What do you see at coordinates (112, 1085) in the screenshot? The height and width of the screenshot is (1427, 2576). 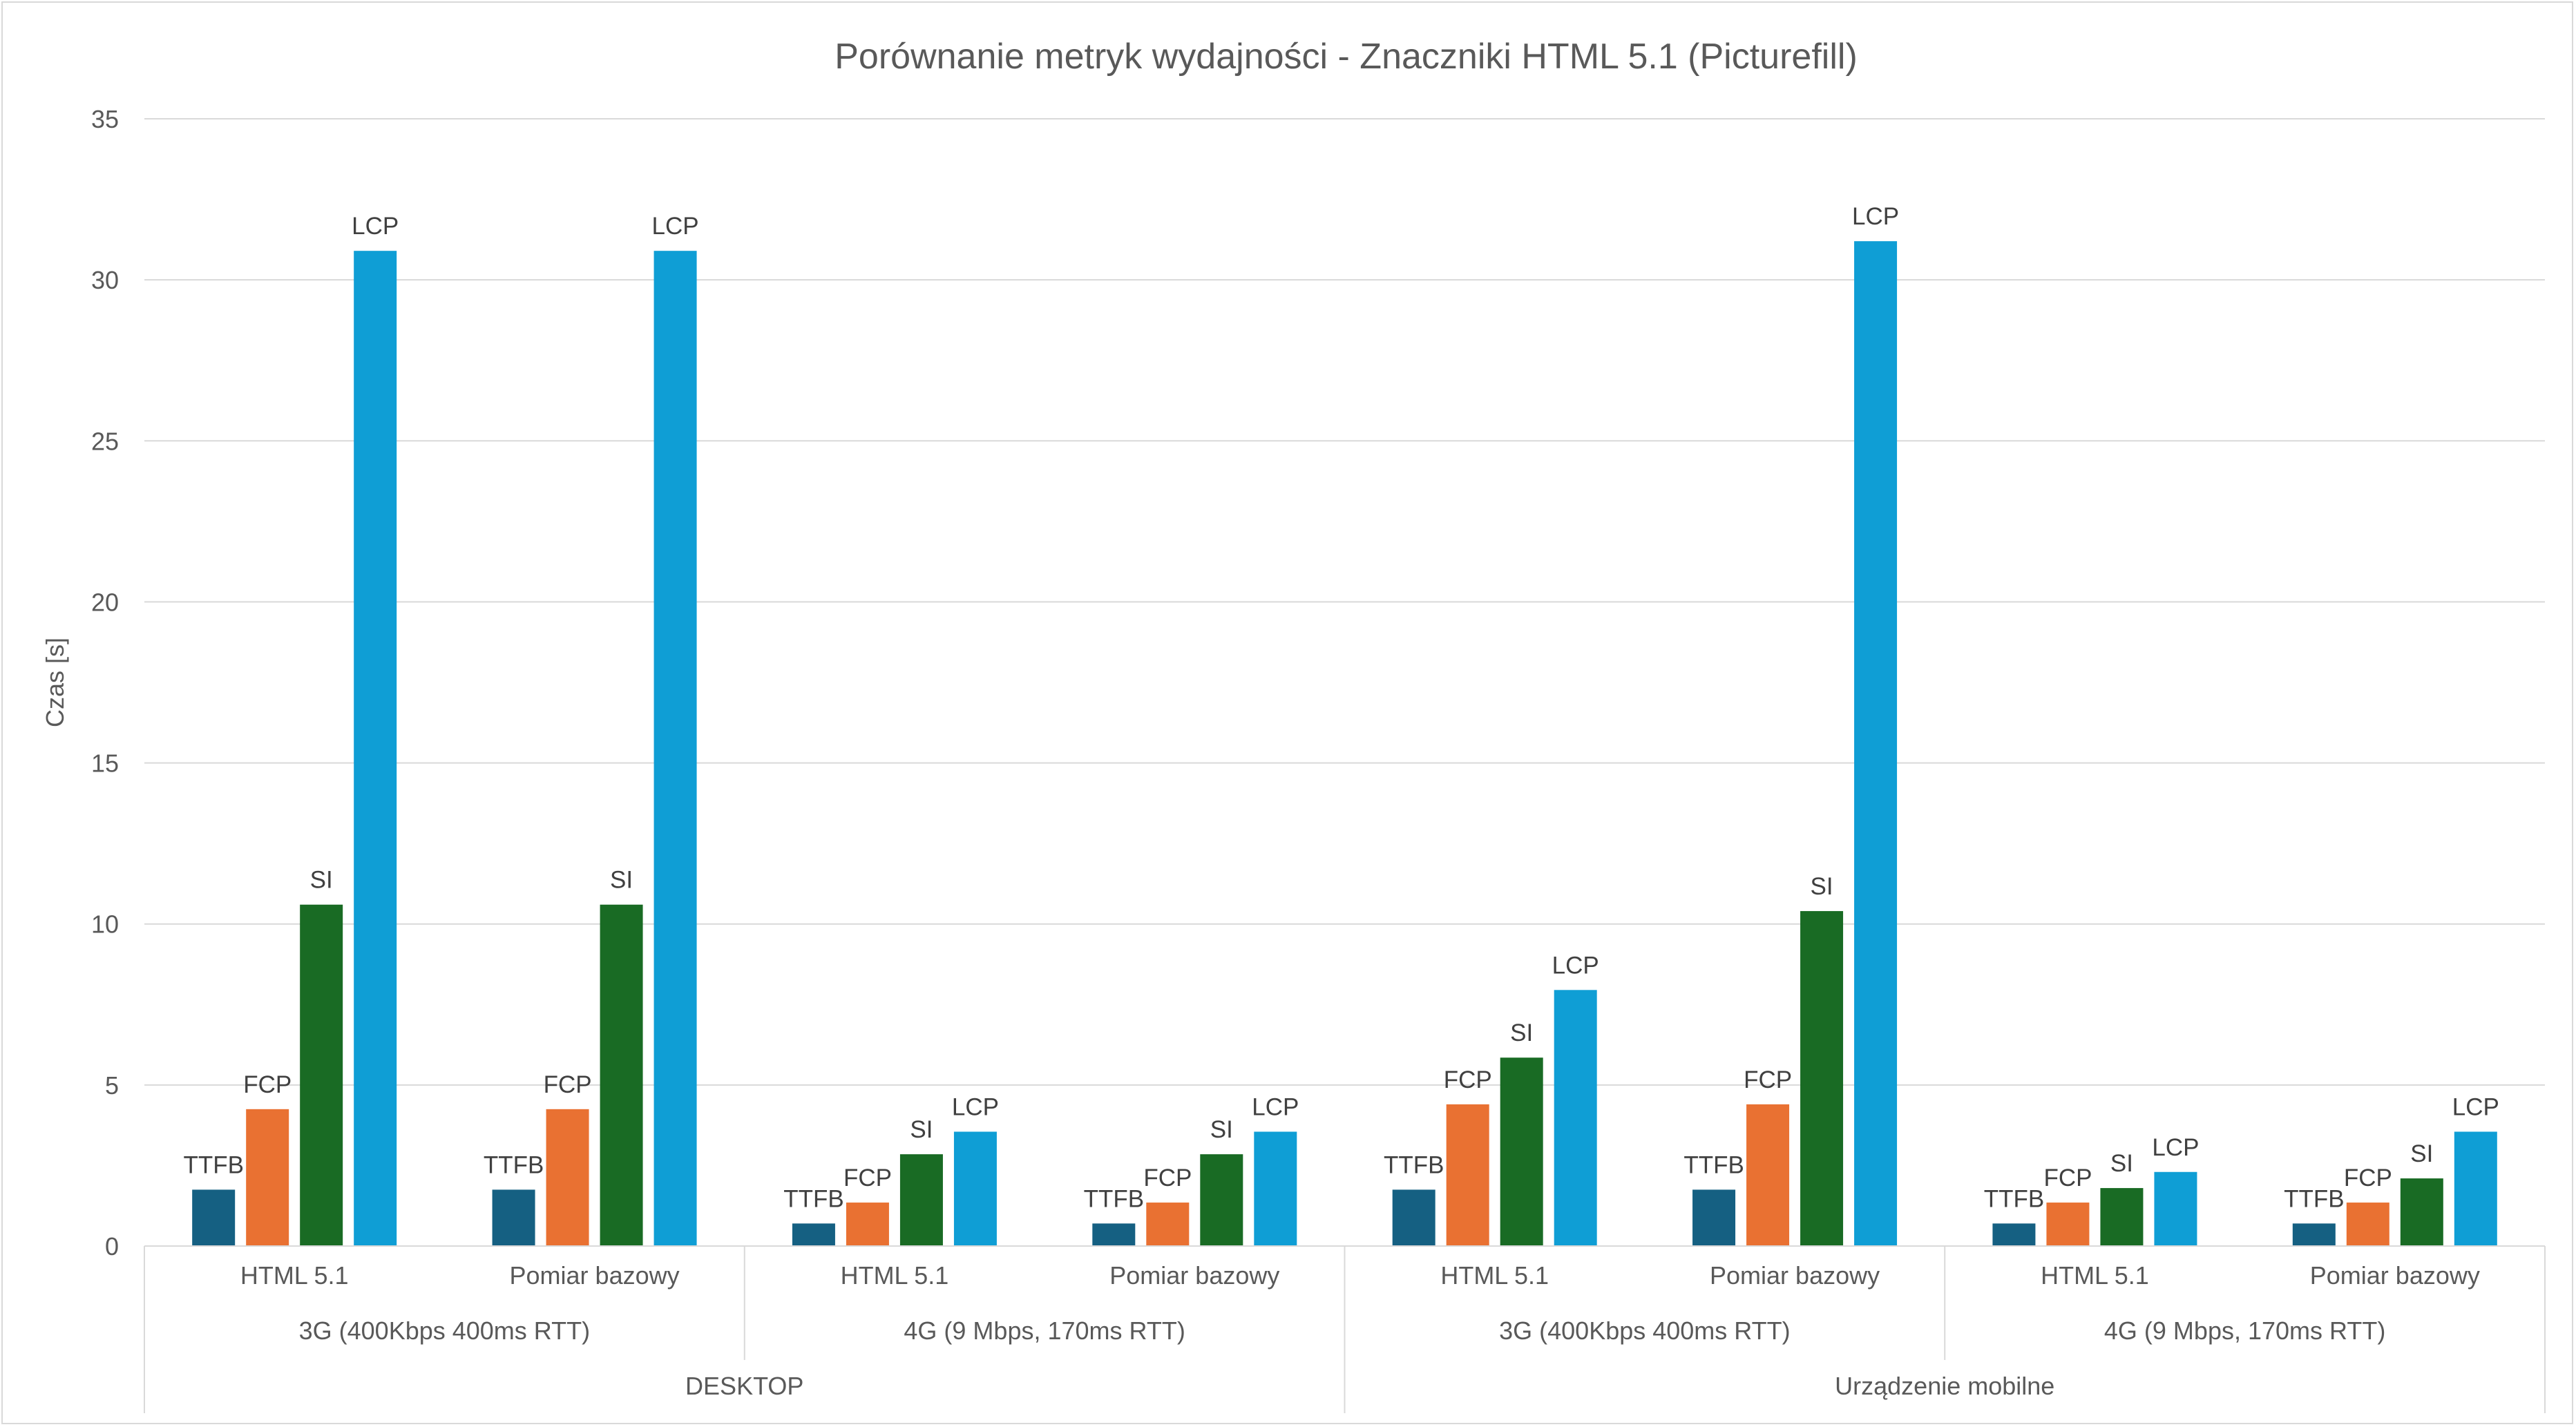 I see `y-tick-label: 5` at bounding box center [112, 1085].